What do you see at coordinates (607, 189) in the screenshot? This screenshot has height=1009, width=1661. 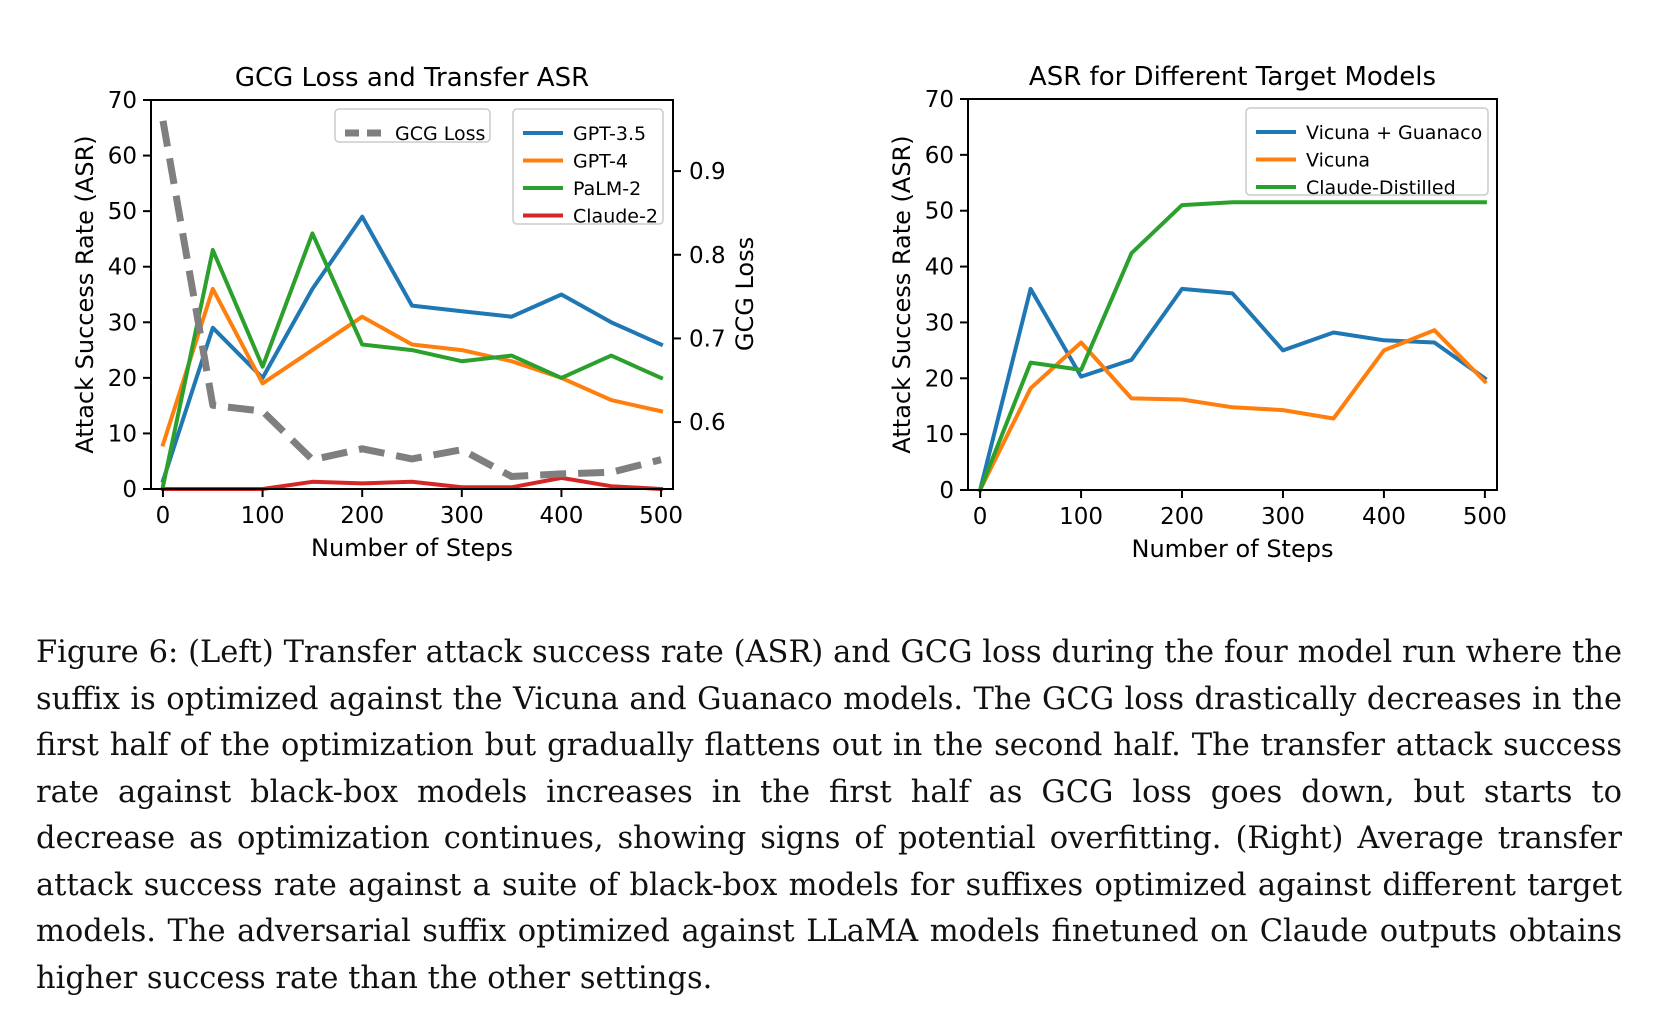 I see `legend-label: PaLM-2` at bounding box center [607, 189].